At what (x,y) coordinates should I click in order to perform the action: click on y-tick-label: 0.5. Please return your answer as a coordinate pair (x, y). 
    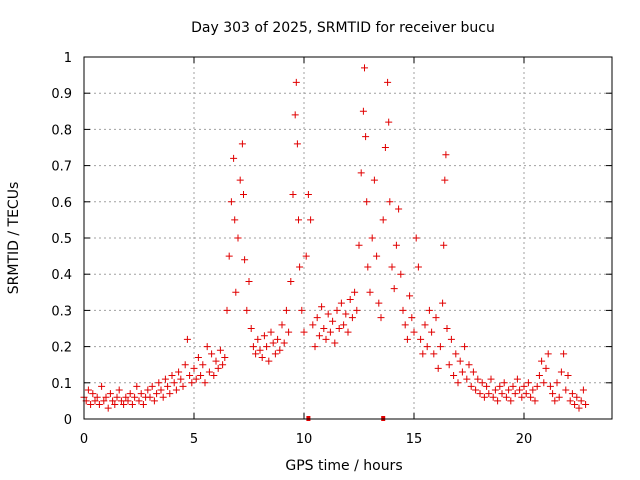
    Looking at the image, I should click on (61, 239).